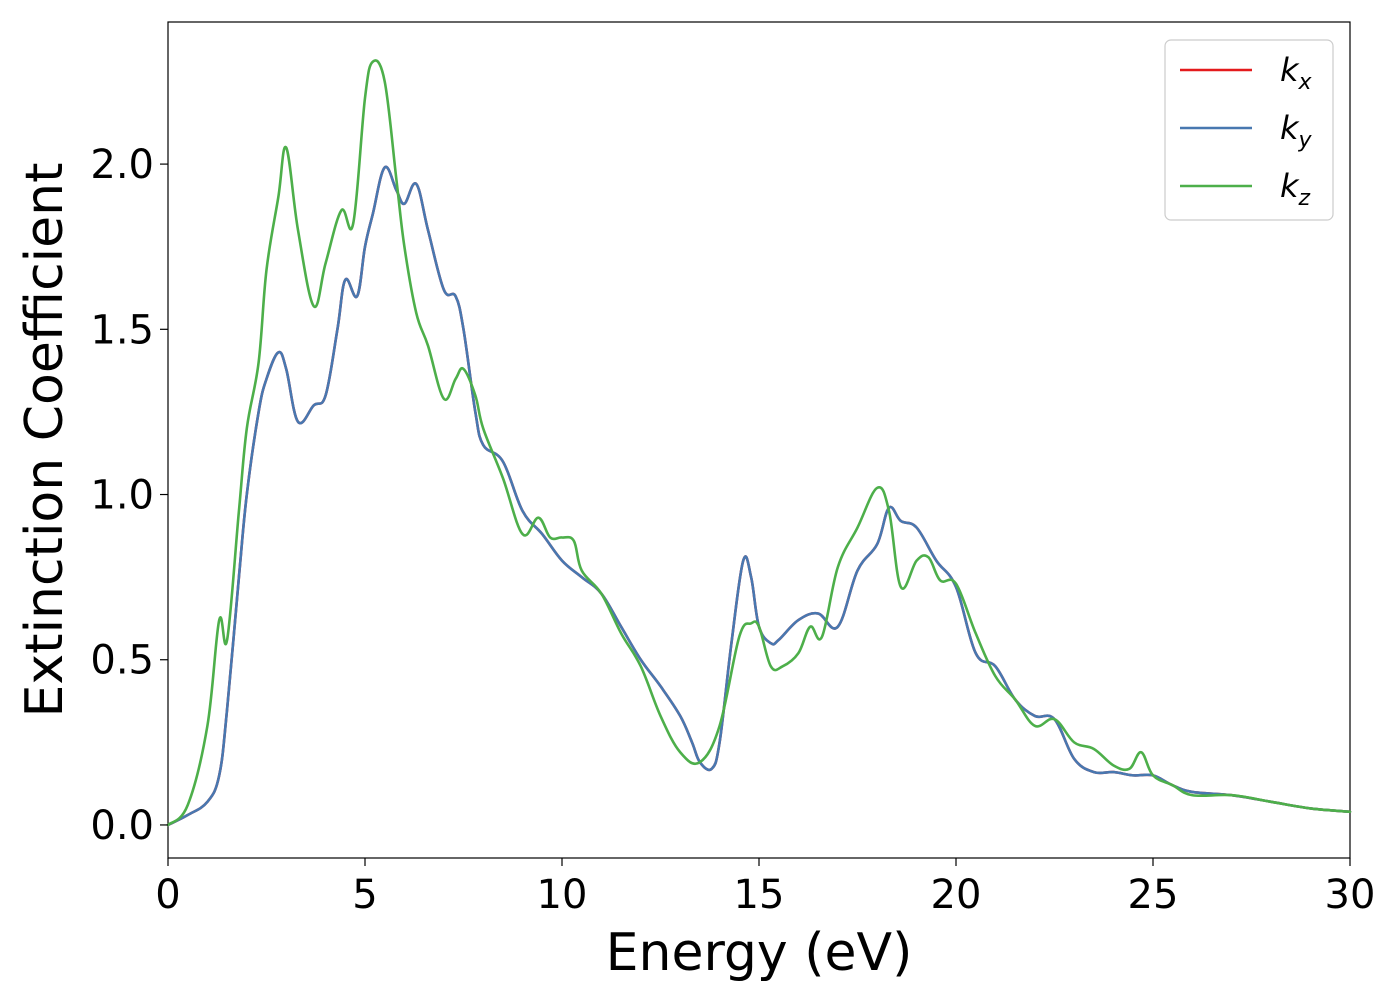 The height and width of the screenshot is (1000, 1400). I want to click on x-tick-label: 25, so click(1153, 895).